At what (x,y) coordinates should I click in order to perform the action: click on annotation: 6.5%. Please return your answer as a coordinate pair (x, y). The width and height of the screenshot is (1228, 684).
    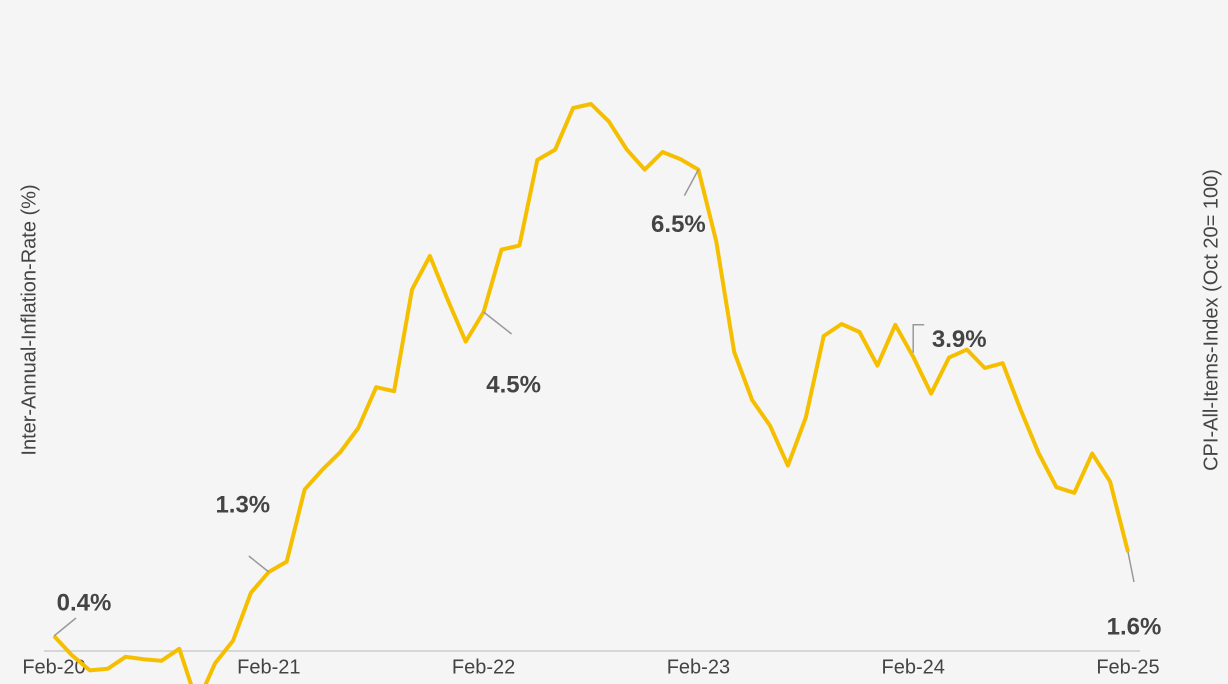
    Looking at the image, I should click on (678, 224).